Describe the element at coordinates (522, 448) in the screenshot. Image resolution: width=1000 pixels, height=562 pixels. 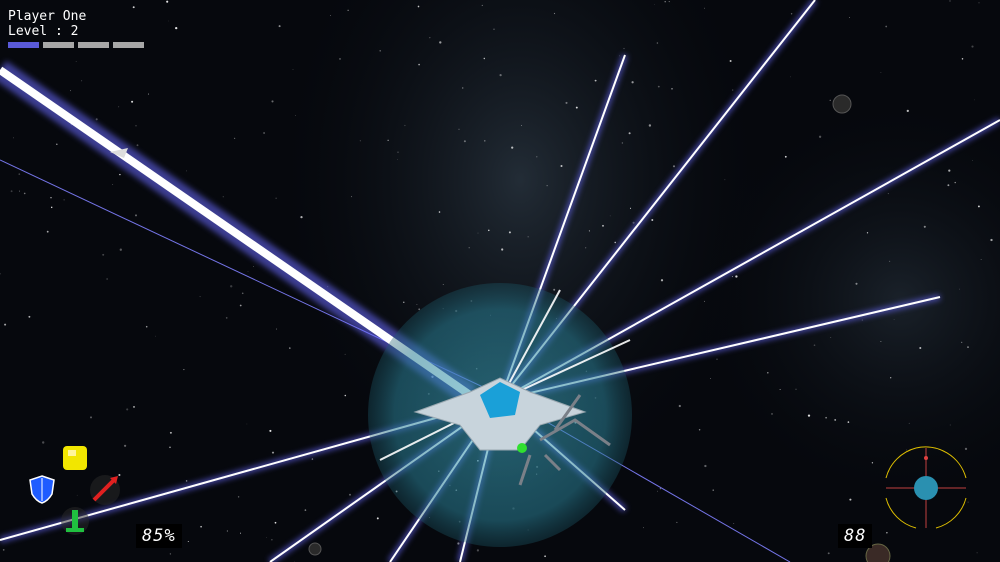
I see `ship-engine-light` at that location.